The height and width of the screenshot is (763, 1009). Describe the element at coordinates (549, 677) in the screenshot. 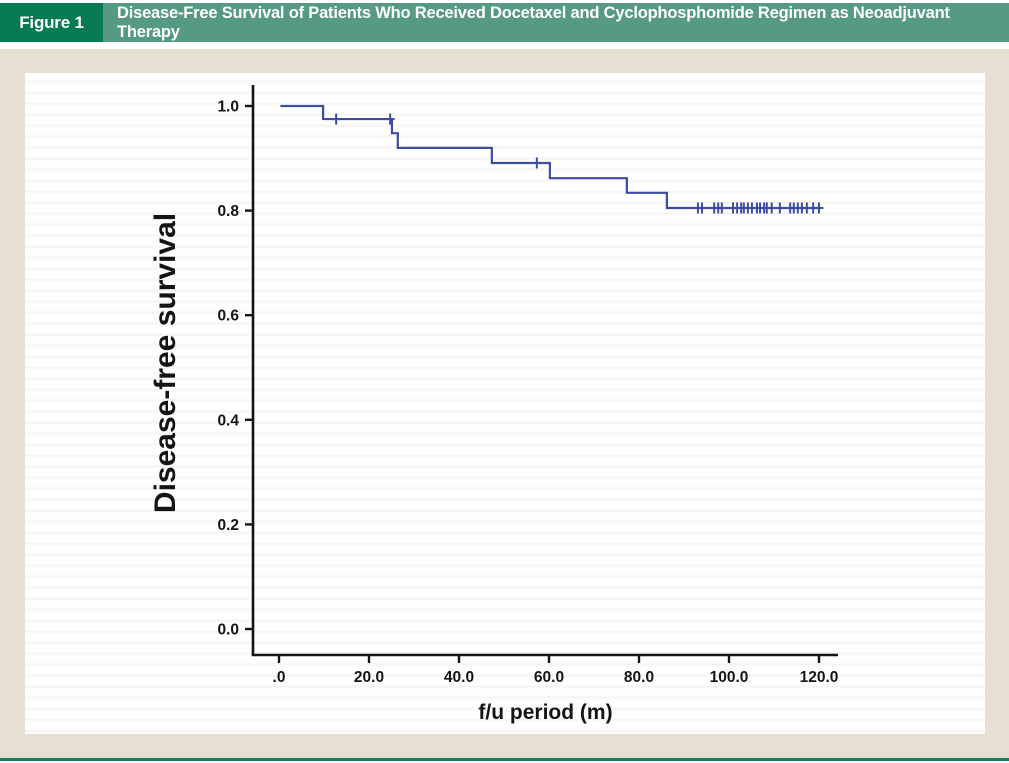

I see `x-tick-label: 60.0` at that location.